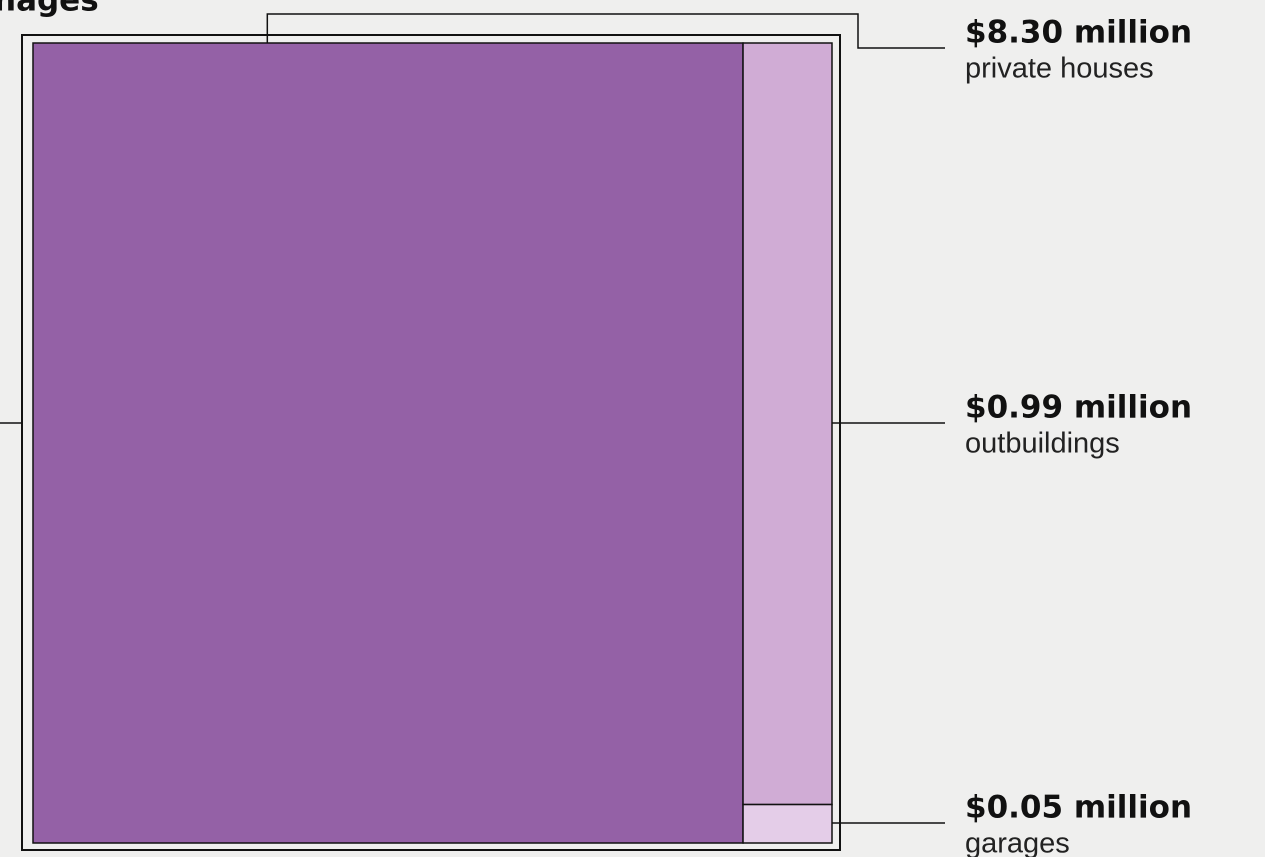  I want to click on chart-title: nages, so click(49, 9).